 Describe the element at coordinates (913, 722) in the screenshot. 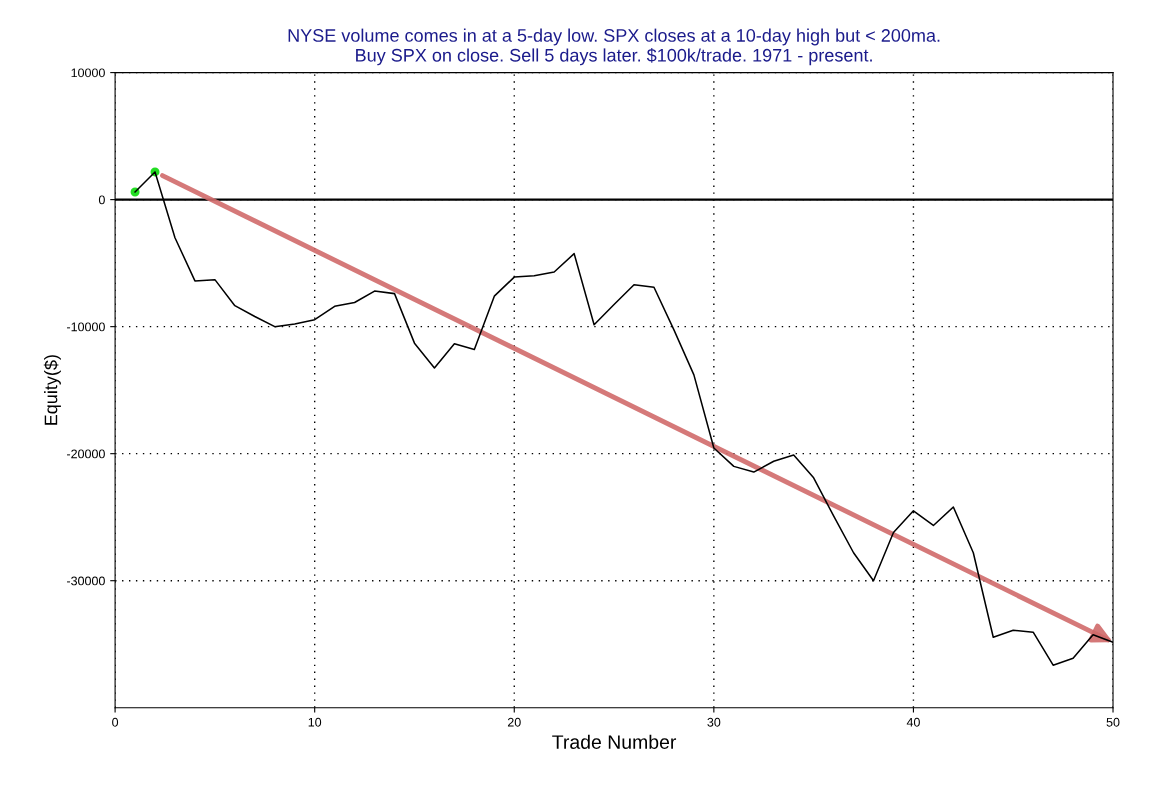

I see `x-tick-label: 40` at that location.